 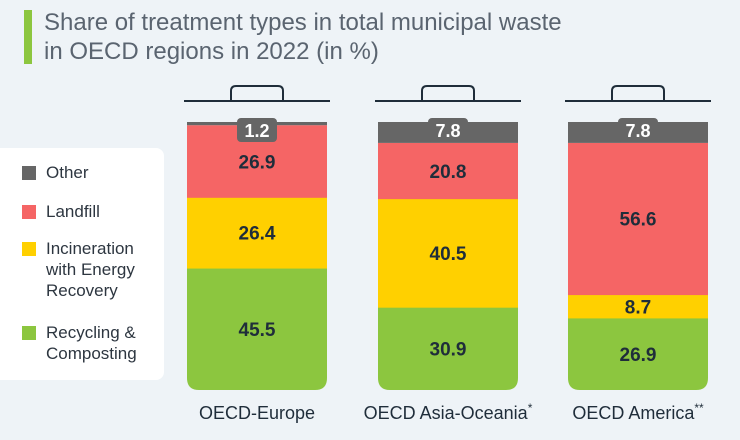 I want to click on category-label-text: OECD America, so click(x=633, y=413).